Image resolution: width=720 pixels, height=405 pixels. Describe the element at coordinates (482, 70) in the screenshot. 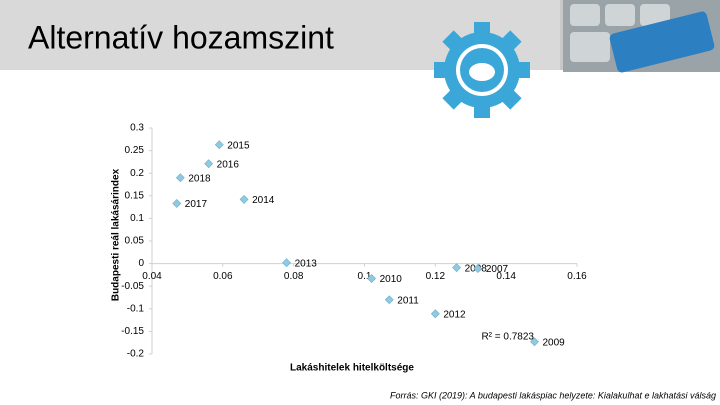

I see `gear-icon` at that location.